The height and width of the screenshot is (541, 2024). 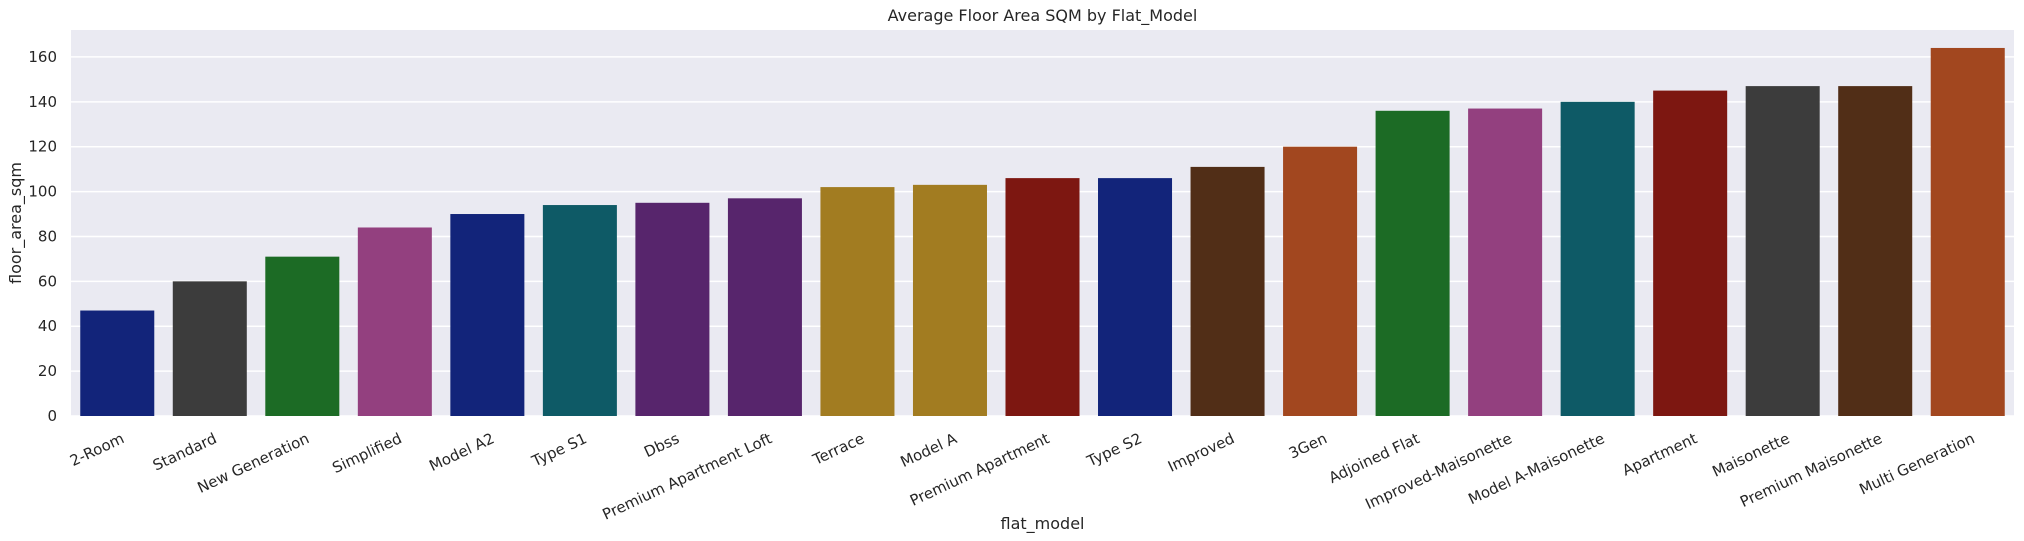 What do you see at coordinates (1201, 452) in the screenshot?
I see `x-tick-label: Improved` at bounding box center [1201, 452].